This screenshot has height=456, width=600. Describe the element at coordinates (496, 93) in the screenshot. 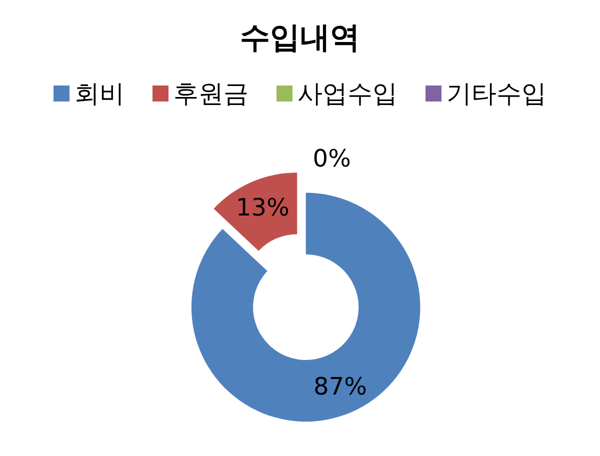

I see `legend-label: 기타수입` at that location.